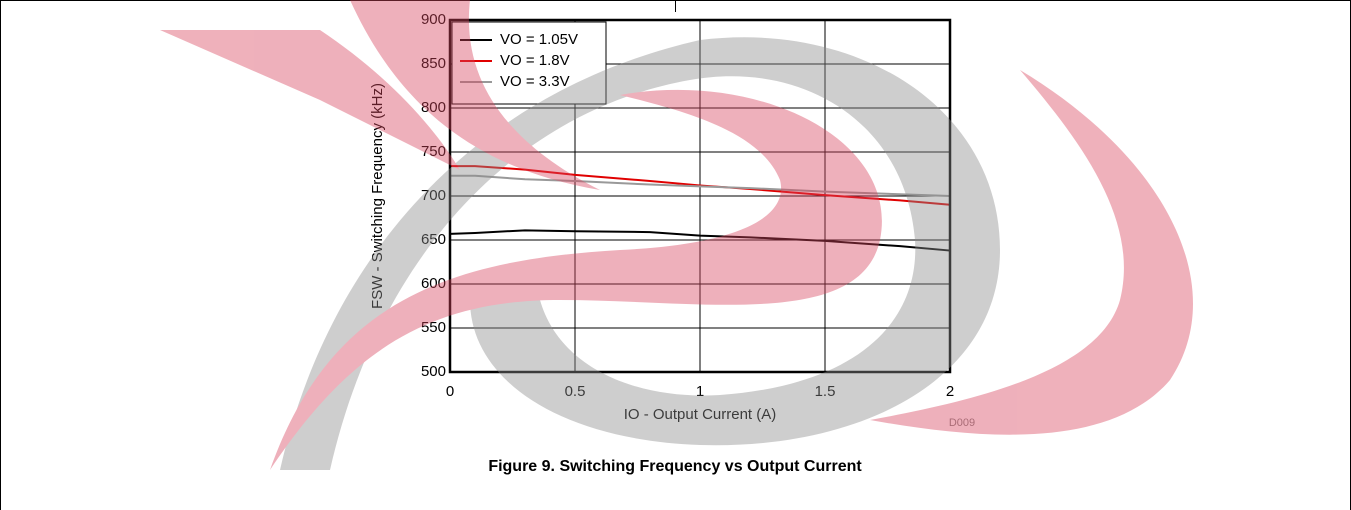 Image resolution: width=1351 pixels, height=510 pixels. I want to click on x-tick-label: 1.5, so click(825, 391).